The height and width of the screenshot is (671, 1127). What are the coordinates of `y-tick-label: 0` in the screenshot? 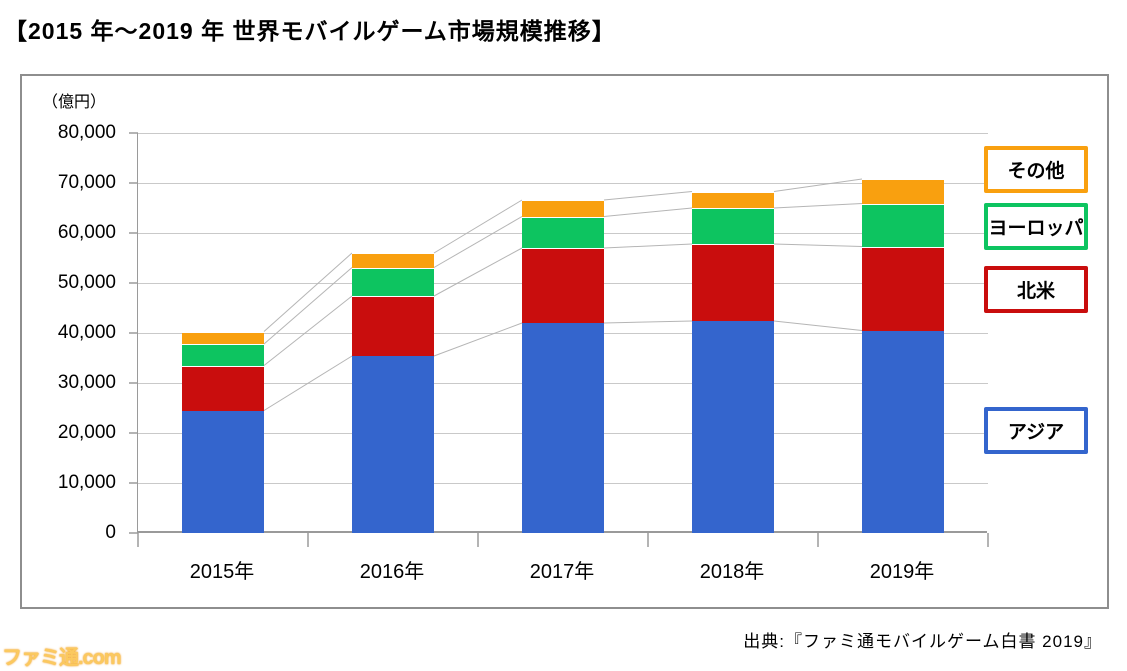 It's located at (110, 532).